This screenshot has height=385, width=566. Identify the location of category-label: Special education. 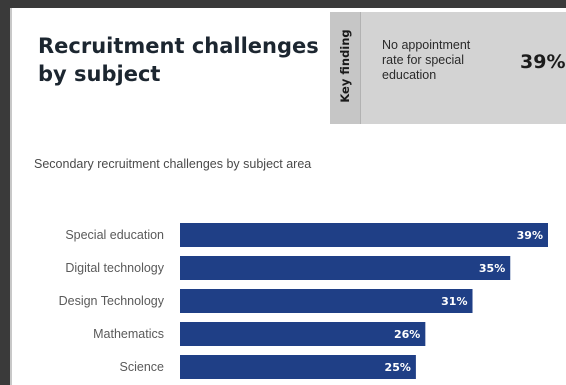
(114, 235).